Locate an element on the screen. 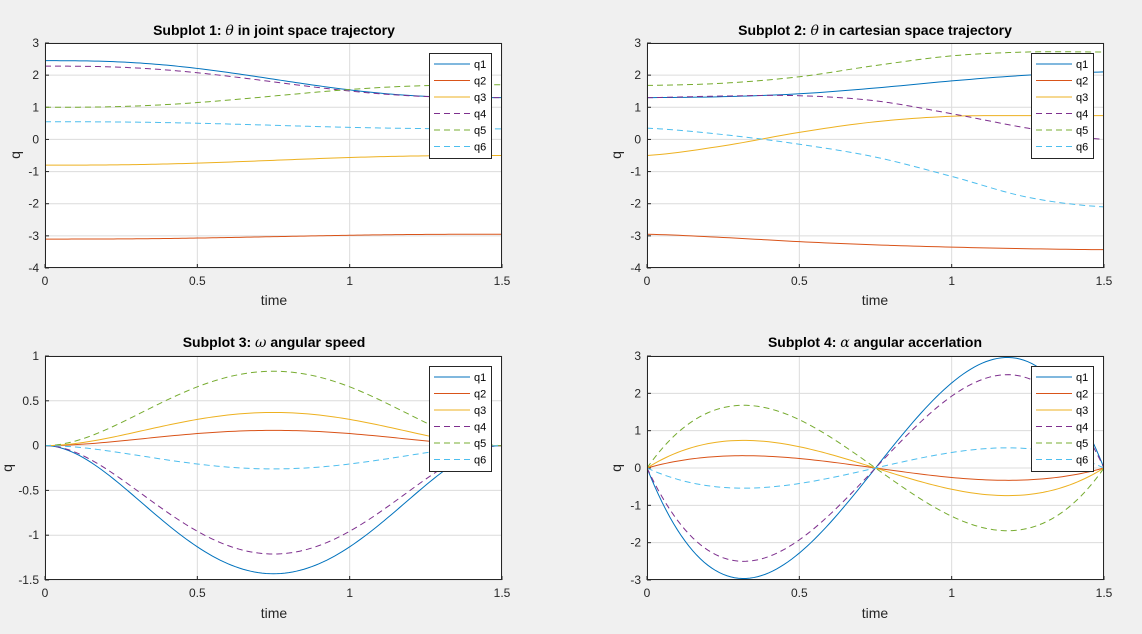 This screenshot has width=1142, height=634. subplot-3: Subplot 3: ω angular speed time q is located at coordinates (182, 477).